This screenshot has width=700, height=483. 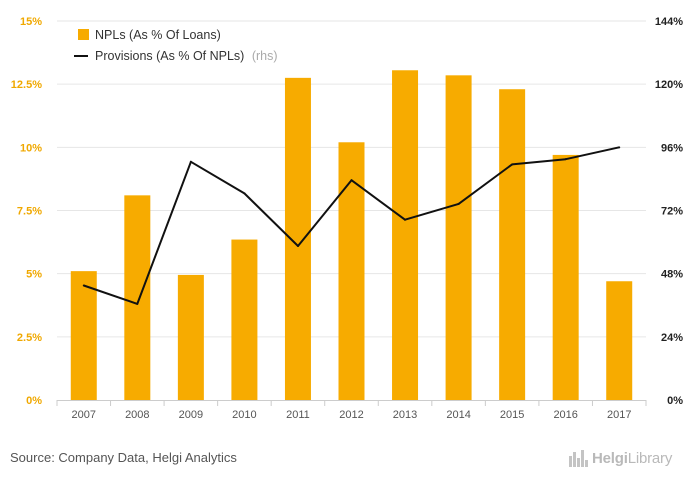 I want to click on y-left-tick-label: 7.5%, so click(x=29, y=212).